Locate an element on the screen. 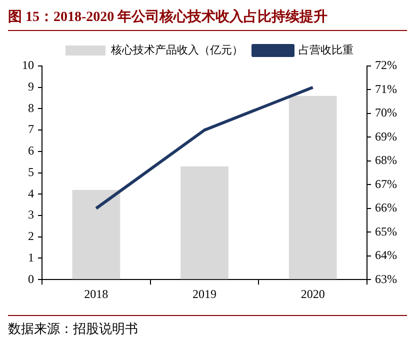 This screenshot has height=349, width=415. y2-tick-label: 65% is located at coordinates (386, 231).